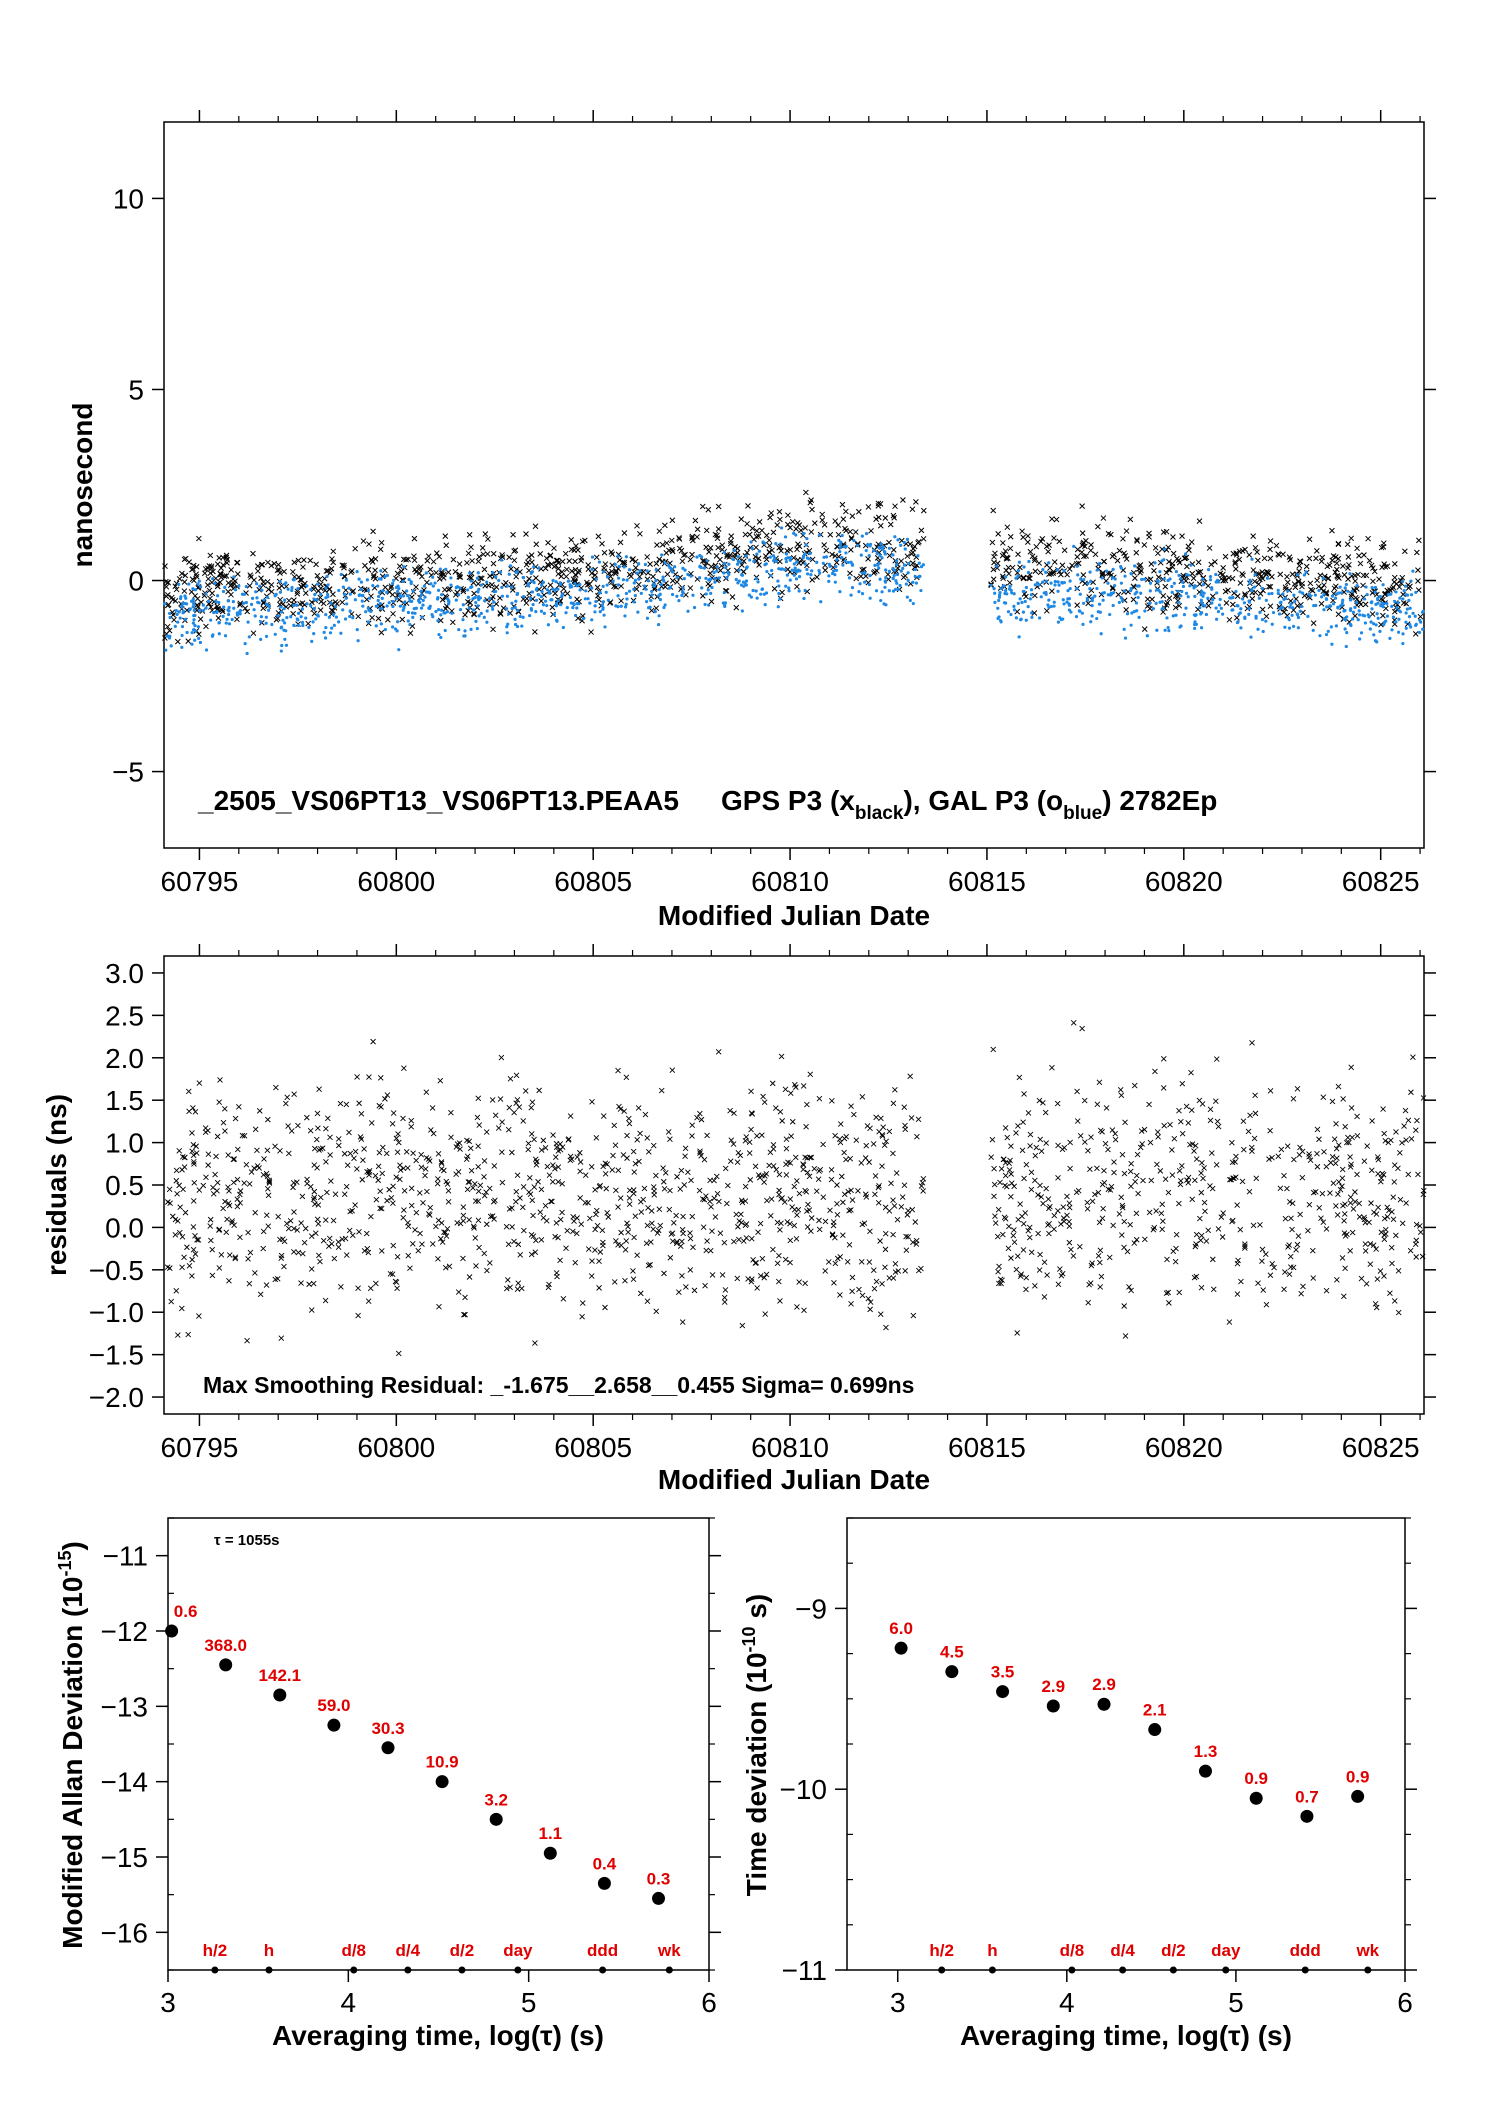 Image resolution: width=1488 pixels, height=2105 pixels. What do you see at coordinates (755, 1745) in the screenshot?
I see `y-axis-title-4: Time deviation (10-10 s)` at bounding box center [755, 1745].